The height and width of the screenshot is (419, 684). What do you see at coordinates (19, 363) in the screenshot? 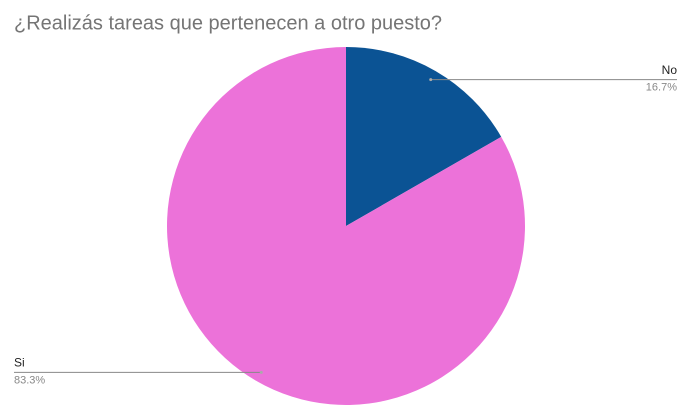
I see `slice-label: Si` at bounding box center [19, 363].